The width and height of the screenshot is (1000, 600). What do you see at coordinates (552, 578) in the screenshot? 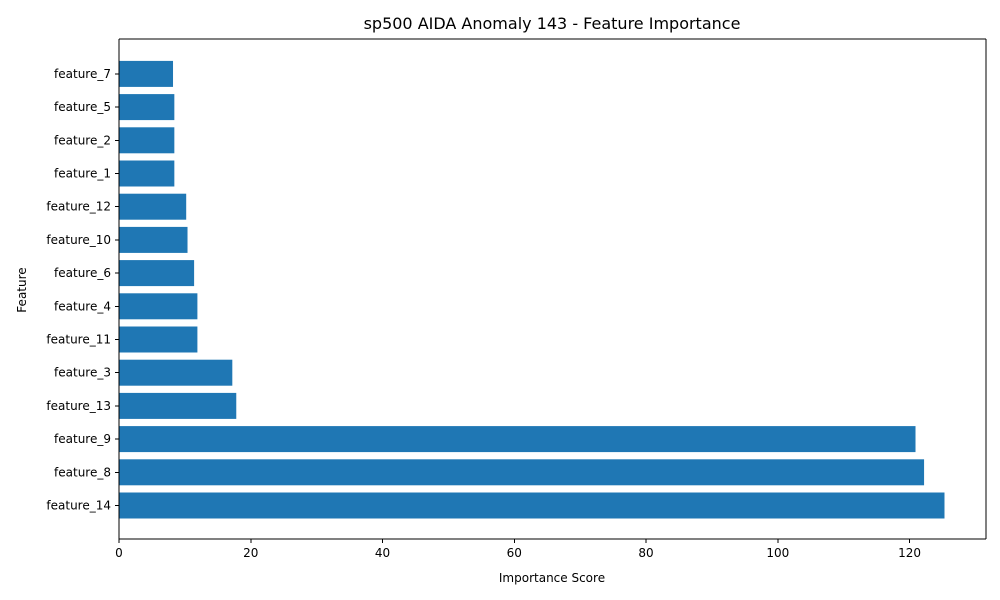
I see `x-axis-label: Importance Score` at bounding box center [552, 578].